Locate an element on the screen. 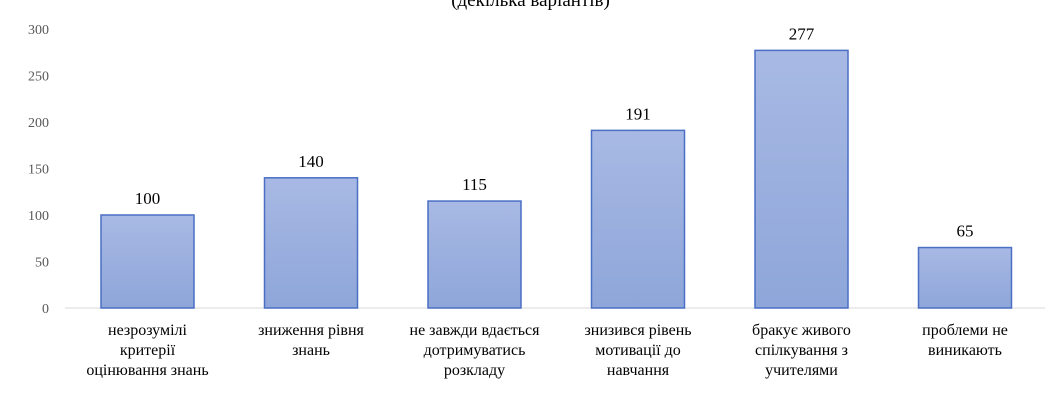 Image resolution: width=1061 pixels, height=399 pixels. category-label: не завжди вдається дотримуватись розкладу is located at coordinates (475, 350).